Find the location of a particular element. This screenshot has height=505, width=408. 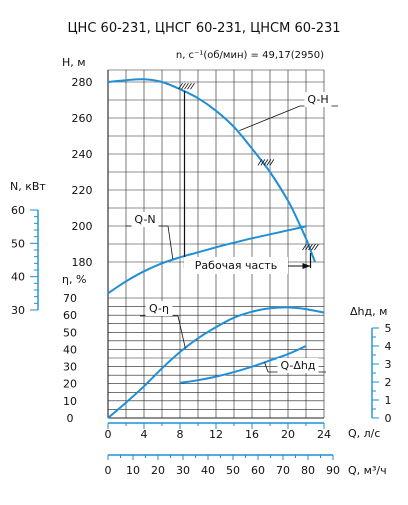

eff-tick-label: 0 is located at coordinates (70, 418).